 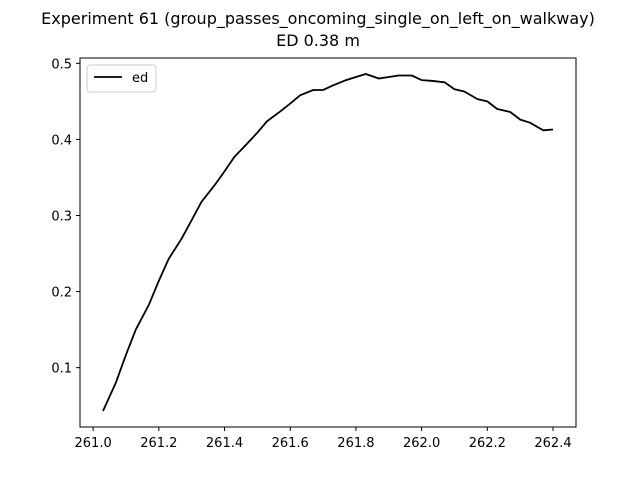 I want to click on x-tick-label: 262.0, so click(x=421, y=443).